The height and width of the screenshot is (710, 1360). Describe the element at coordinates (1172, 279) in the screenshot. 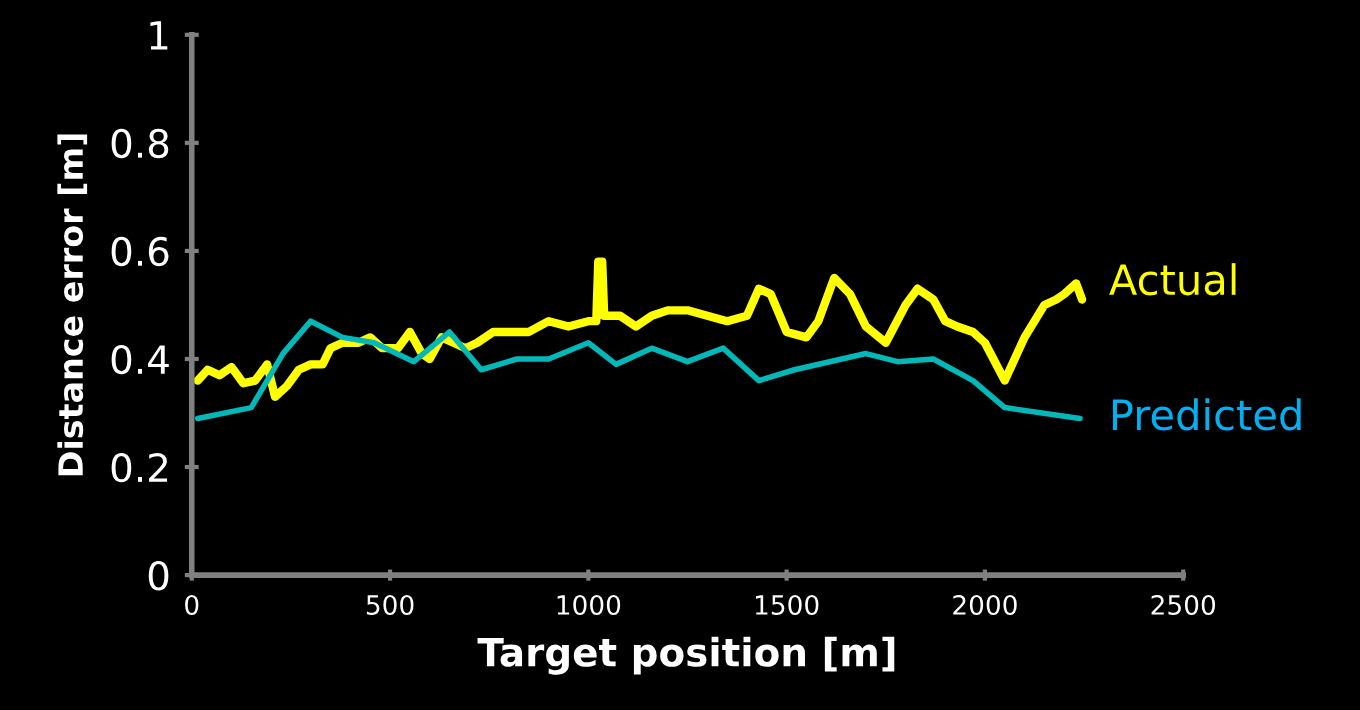

I see `series-label: Actual` at that location.